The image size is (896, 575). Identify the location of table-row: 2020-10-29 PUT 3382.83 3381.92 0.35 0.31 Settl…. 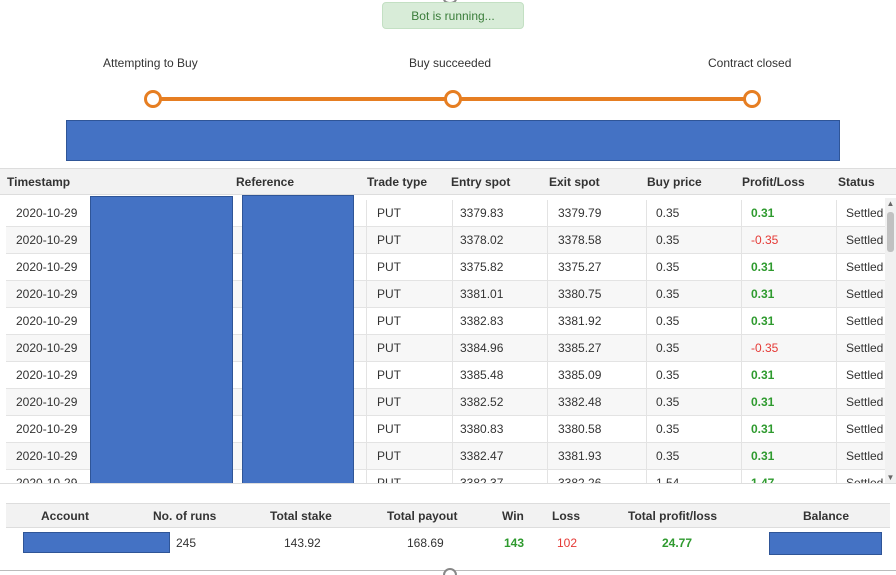
(446, 321).